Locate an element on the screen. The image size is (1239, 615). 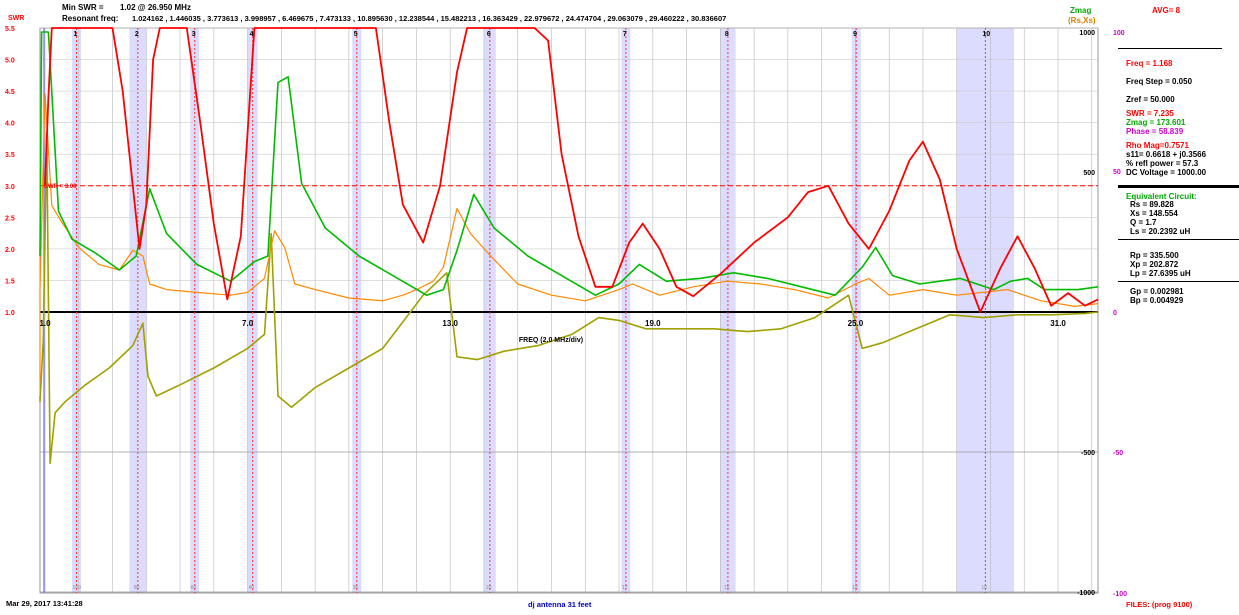
band-bottom-label: 40 is located at coordinates (252, 588).